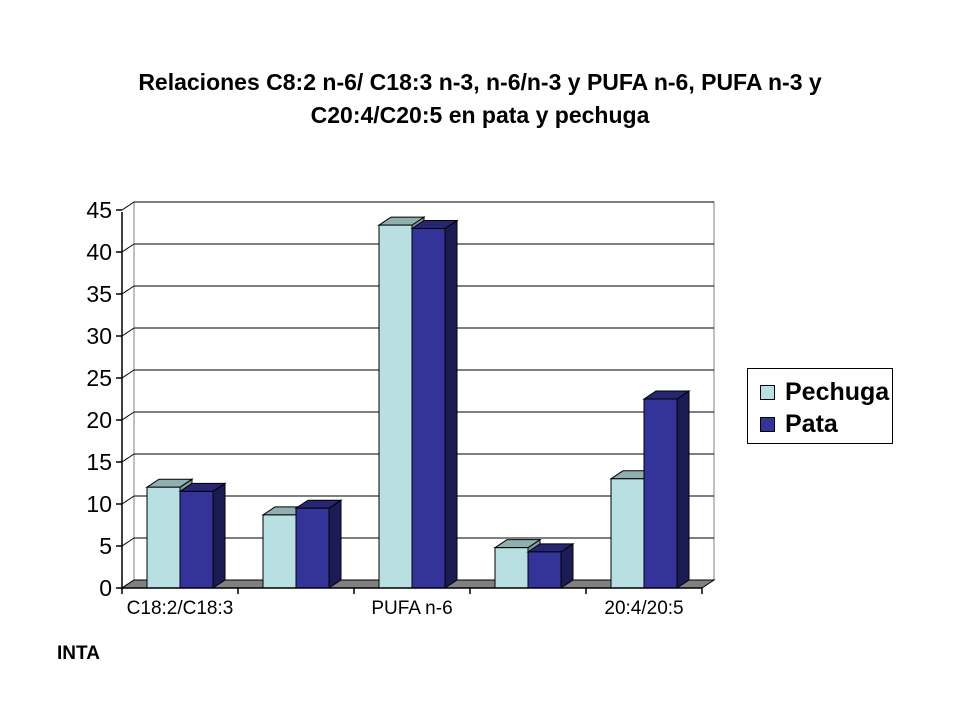 The height and width of the screenshot is (720, 960). What do you see at coordinates (99, 252) in the screenshot?
I see `y-tick-label-8: 40` at bounding box center [99, 252].